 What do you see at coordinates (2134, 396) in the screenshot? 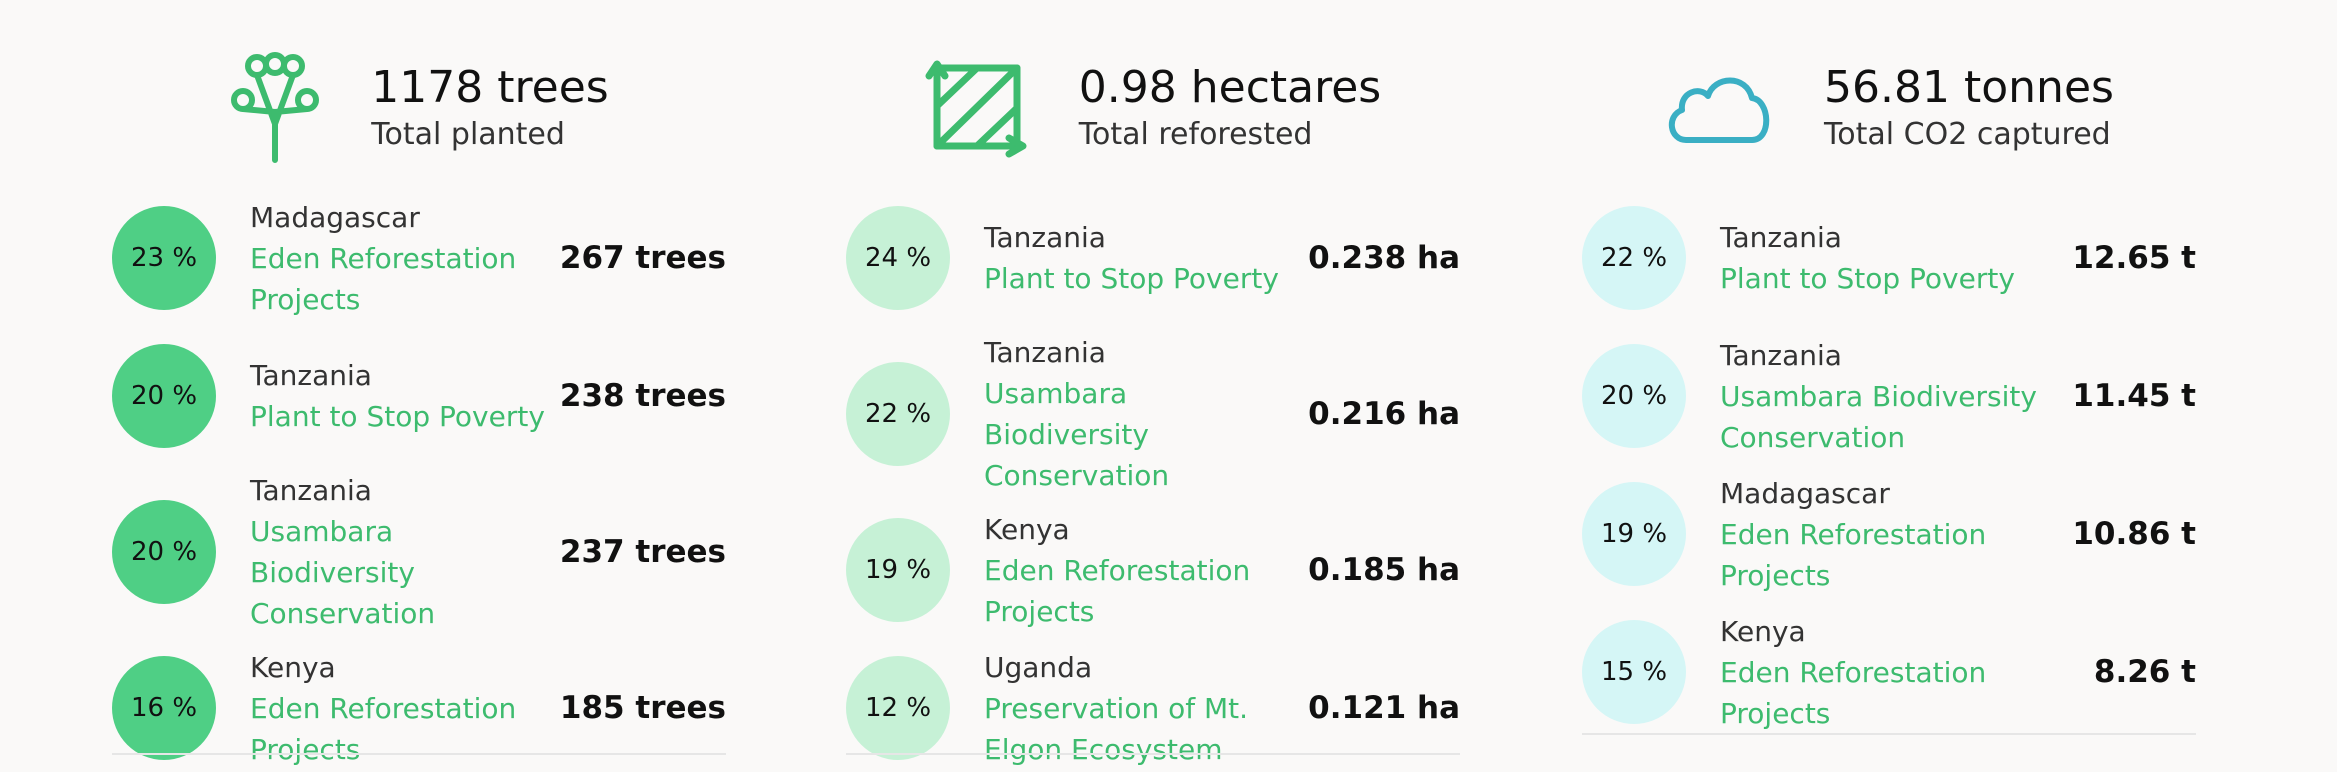
I see `amount: 11.45 t` at bounding box center [2134, 396].